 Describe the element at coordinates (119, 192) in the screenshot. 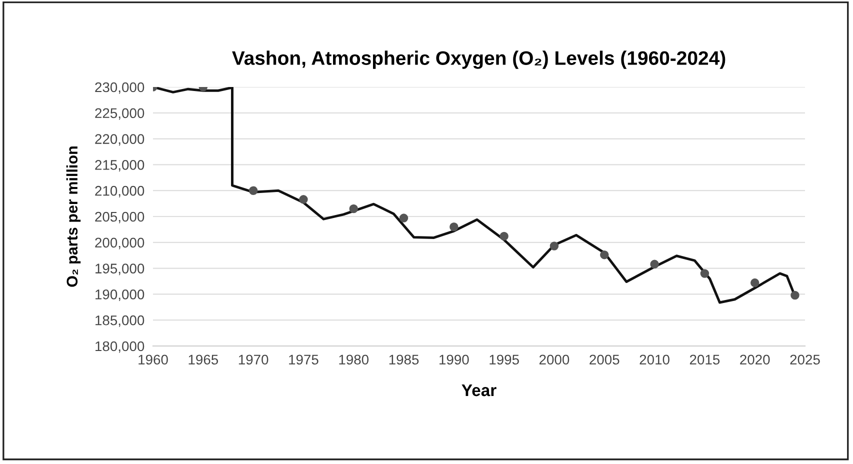

I see `y-tick-label: 210,000` at that location.